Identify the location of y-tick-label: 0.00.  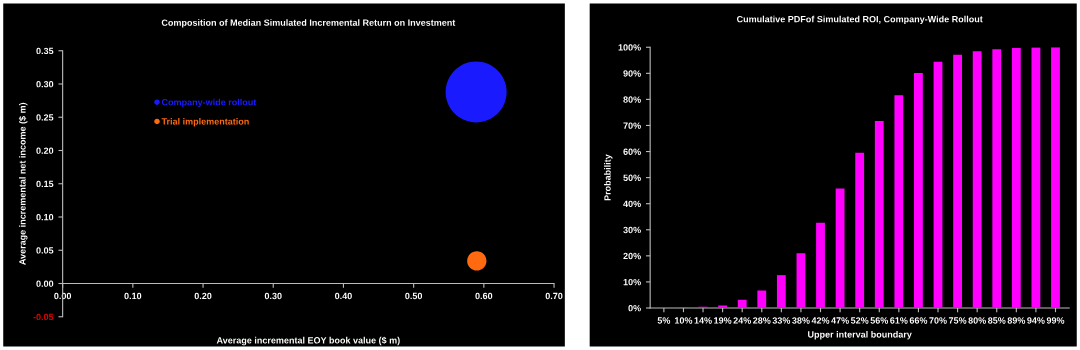
(45, 283).